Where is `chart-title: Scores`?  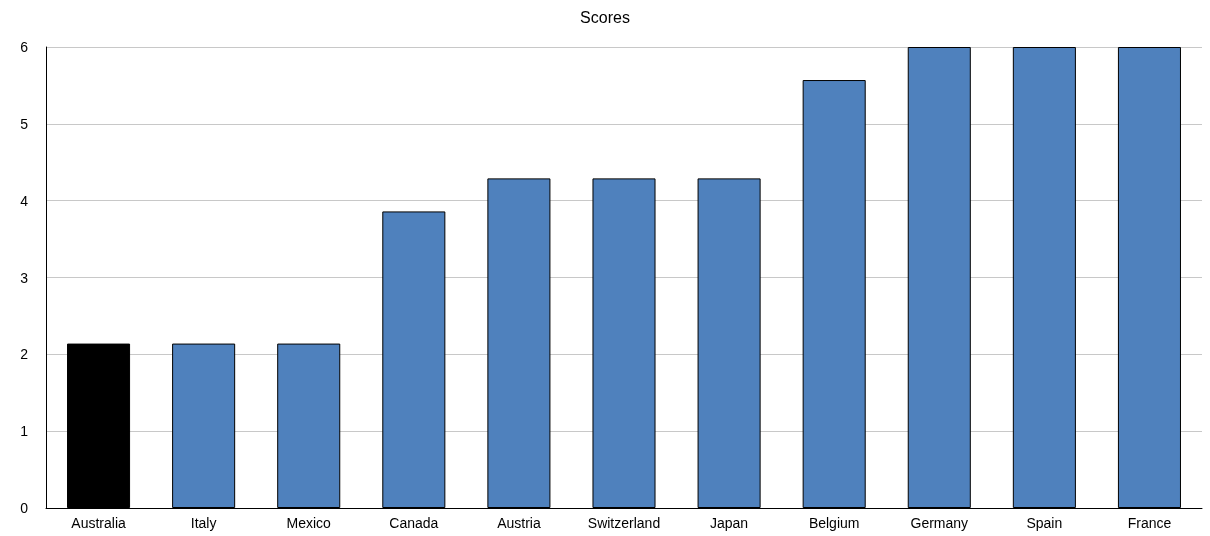 chart-title: Scores is located at coordinates (605, 17).